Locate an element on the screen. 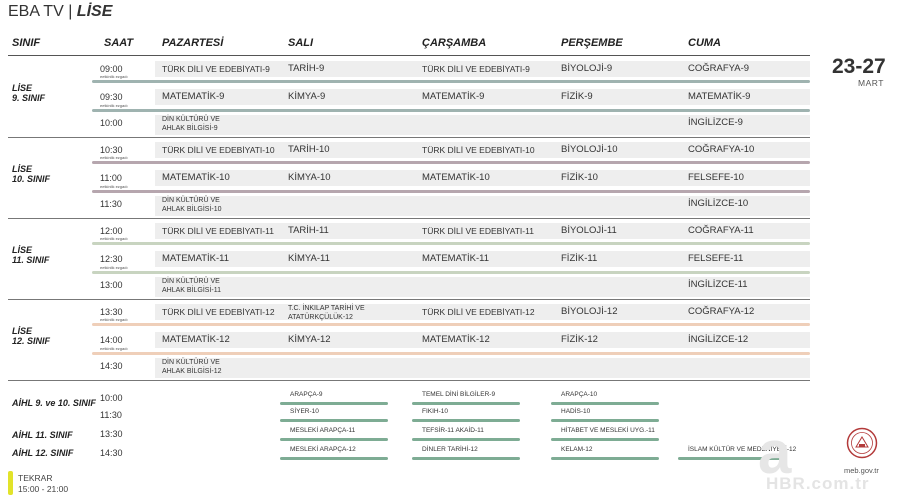  aihl-time: 14:30 is located at coordinates (111, 453).